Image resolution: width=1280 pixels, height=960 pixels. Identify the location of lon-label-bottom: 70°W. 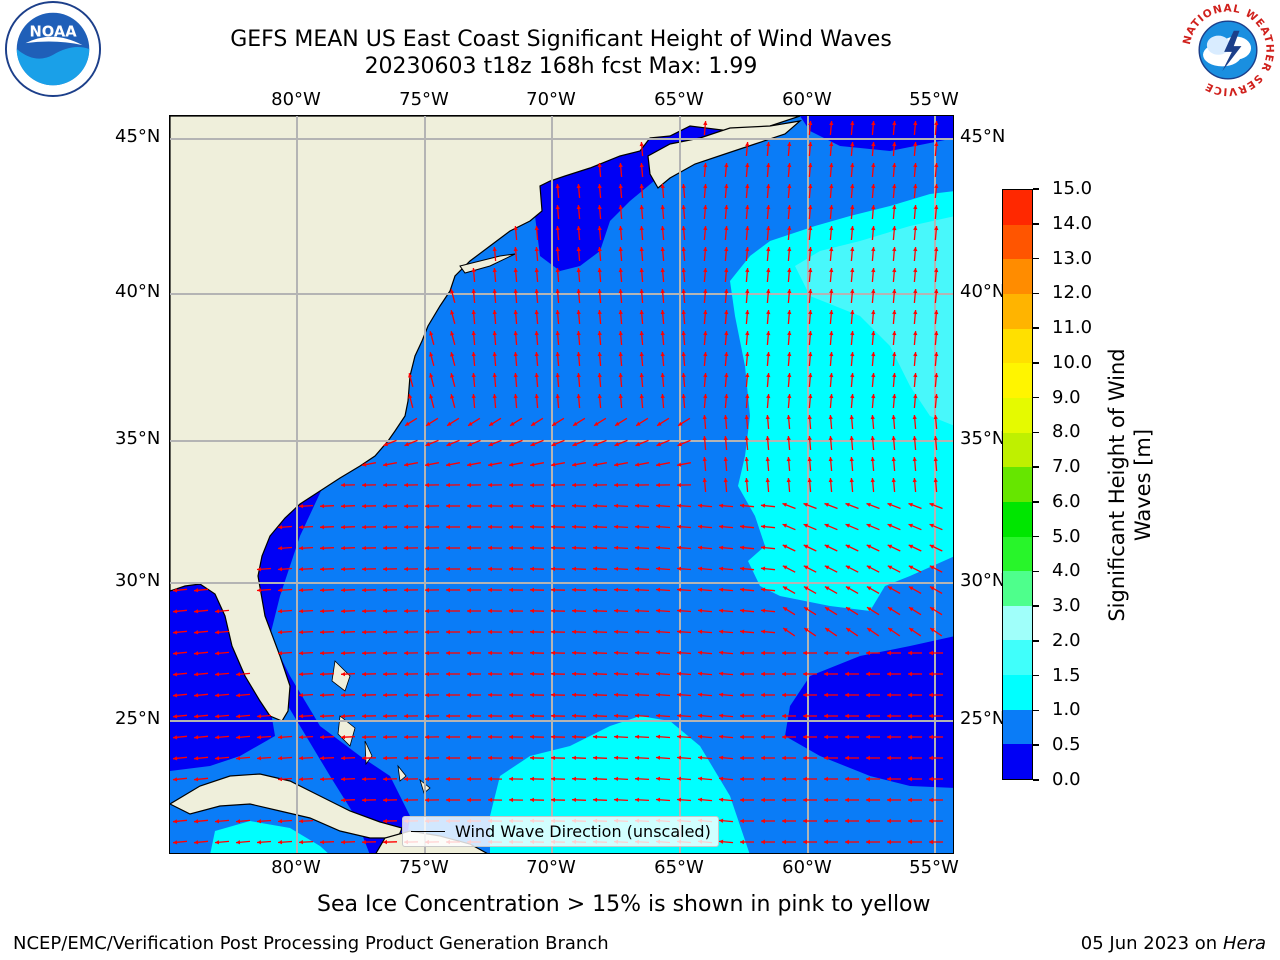
(551, 867).